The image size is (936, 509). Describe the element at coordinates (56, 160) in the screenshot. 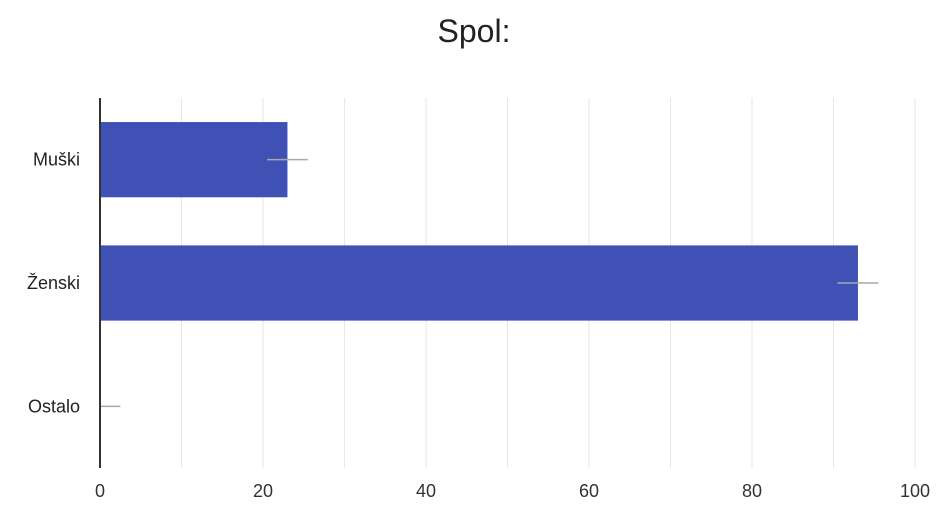

I see `category-label-1: Muški` at that location.